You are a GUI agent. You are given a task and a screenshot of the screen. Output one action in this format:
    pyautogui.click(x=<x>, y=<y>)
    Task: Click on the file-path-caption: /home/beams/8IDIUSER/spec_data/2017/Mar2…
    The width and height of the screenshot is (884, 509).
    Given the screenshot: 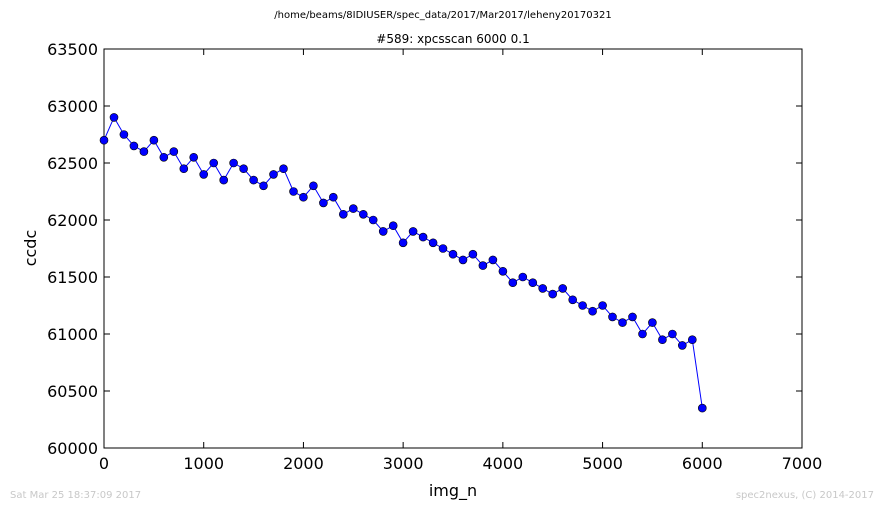 What is the action you would take?
    pyautogui.click(x=442, y=15)
    